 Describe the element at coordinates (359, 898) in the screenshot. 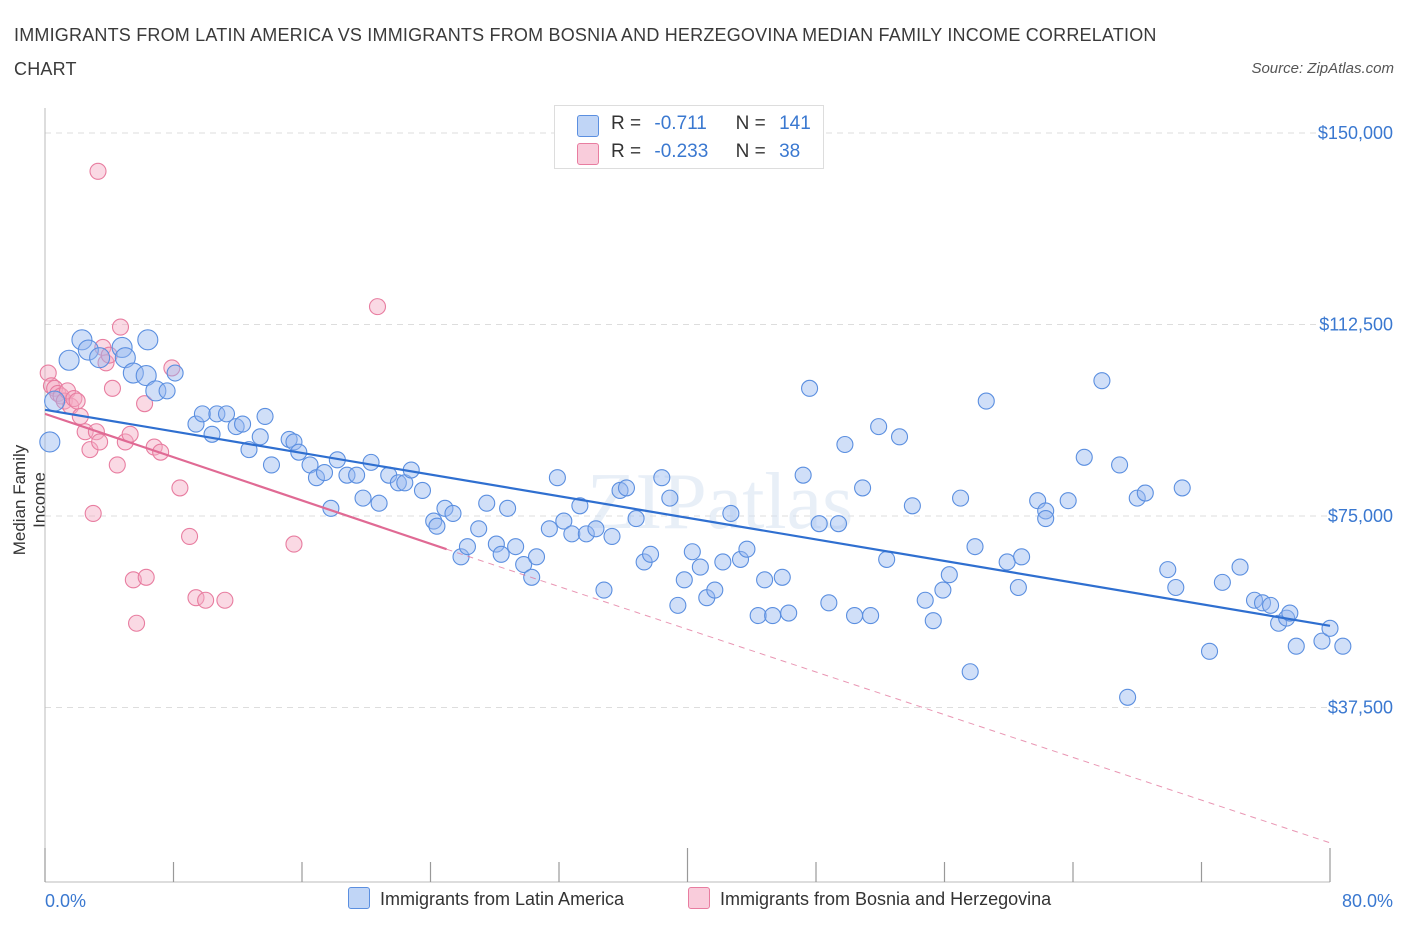

I see `bottom-legend-swatch-blue` at that location.